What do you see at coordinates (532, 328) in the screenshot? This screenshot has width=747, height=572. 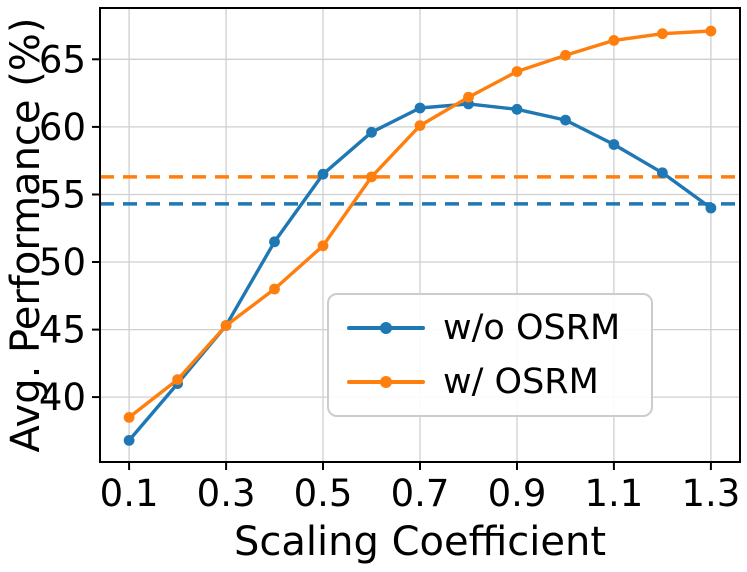 I see `legend-label: w/o OSRM` at bounding box center [532, 328].